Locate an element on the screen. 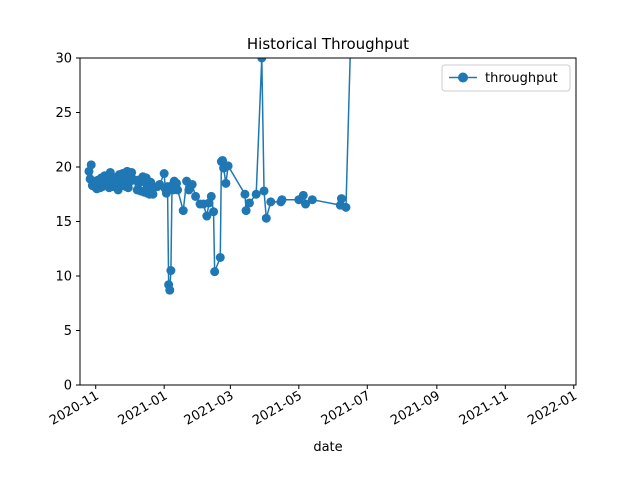  y-tick-label: 15 is located at coordinates (63, 222).